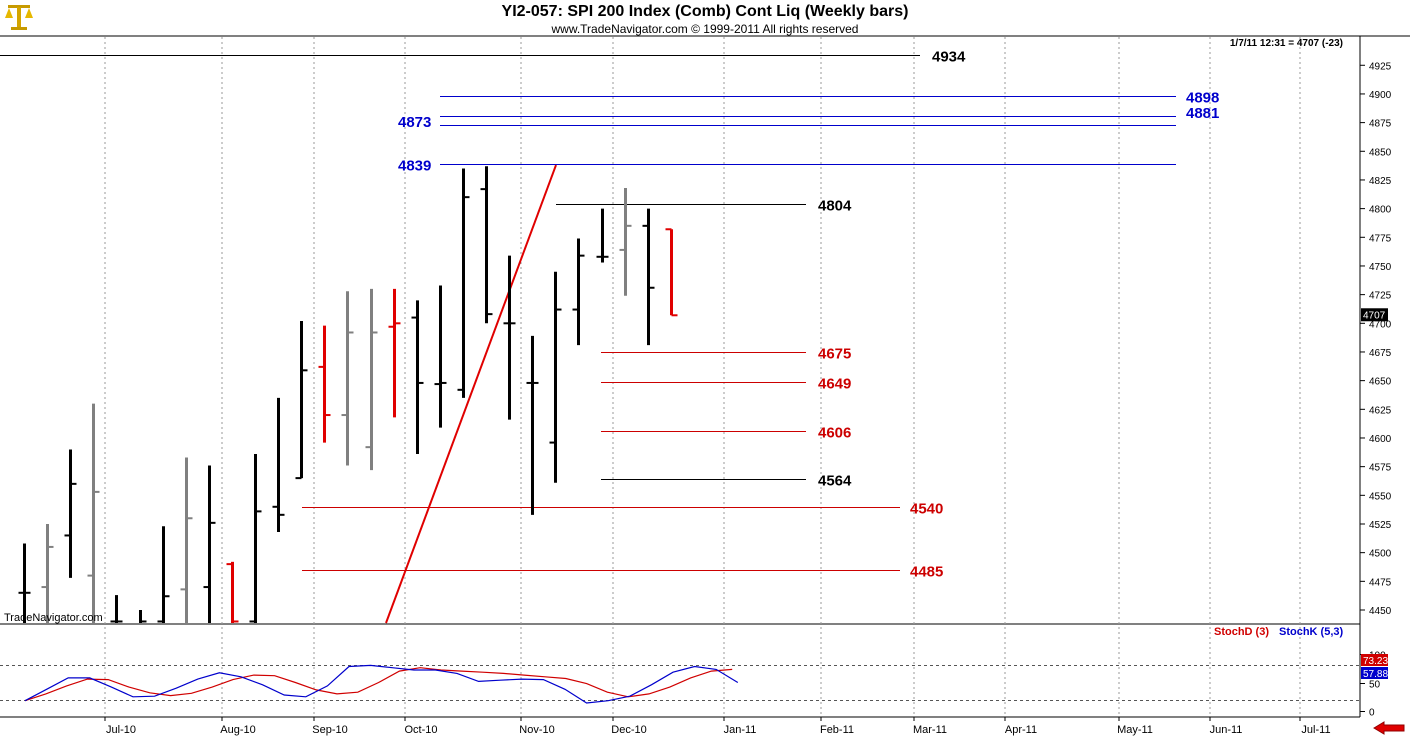  Describe the element at coordinates (53, 618) in the screenshot. I see `watermark-text: TradeNavigator.com` at that location.